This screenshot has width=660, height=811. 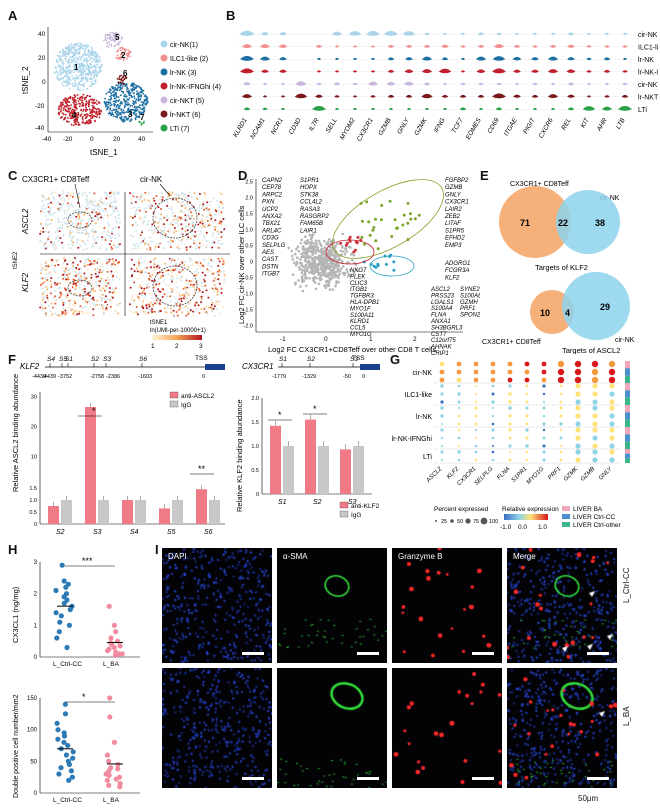 I want to click on d-ytick: -2.0, so click(x=248, y=327).